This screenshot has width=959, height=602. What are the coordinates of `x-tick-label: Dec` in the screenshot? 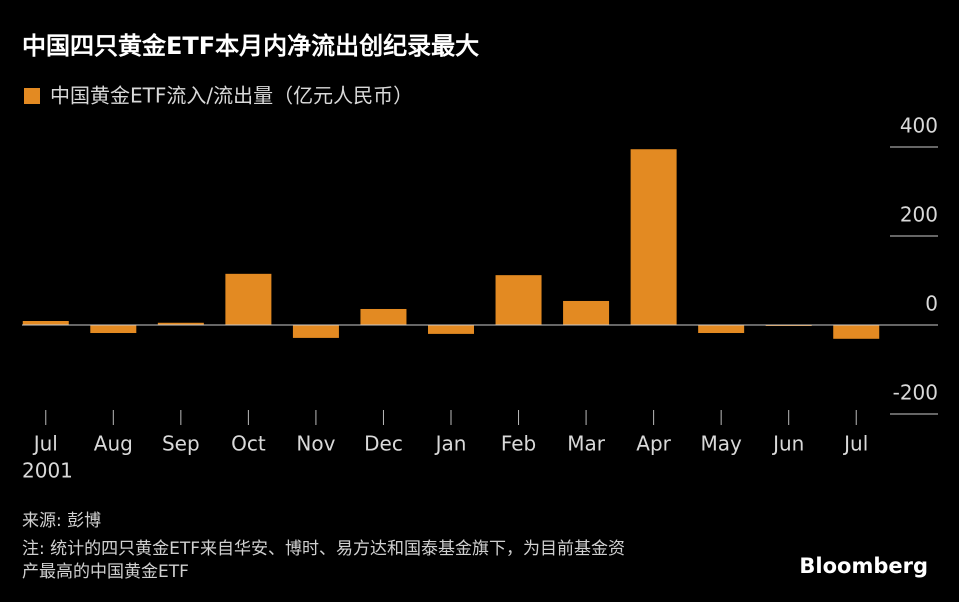 It's located at (383, 444).